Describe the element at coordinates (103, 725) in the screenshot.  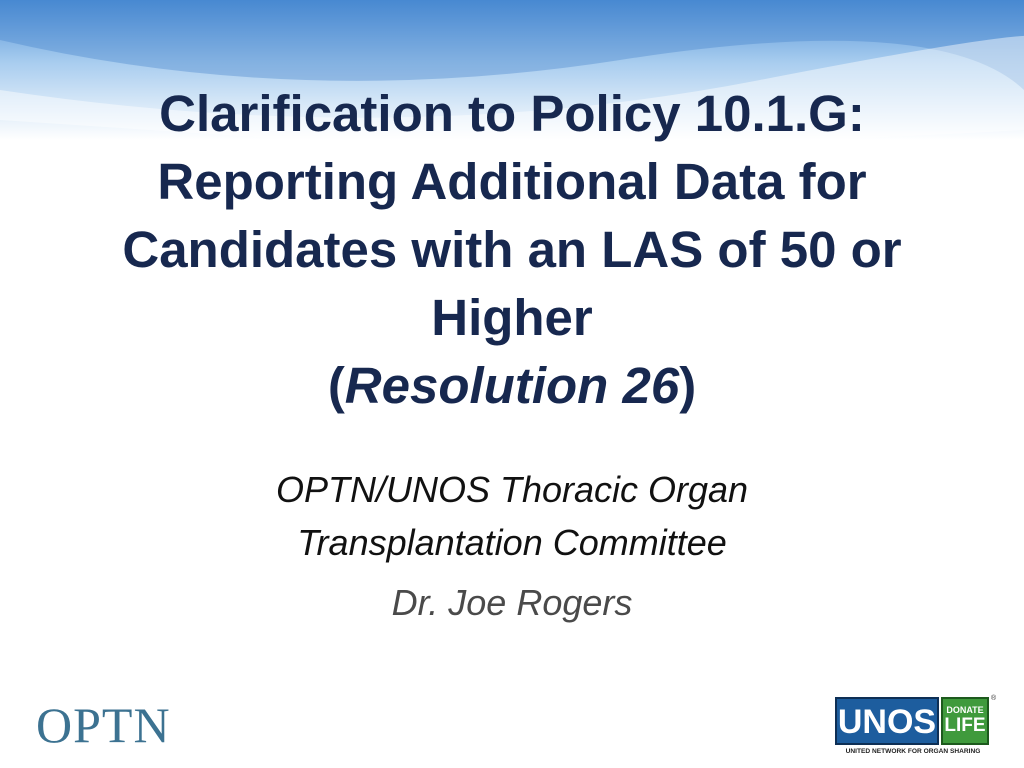
I see `optn-logo: OPTN` at that location.